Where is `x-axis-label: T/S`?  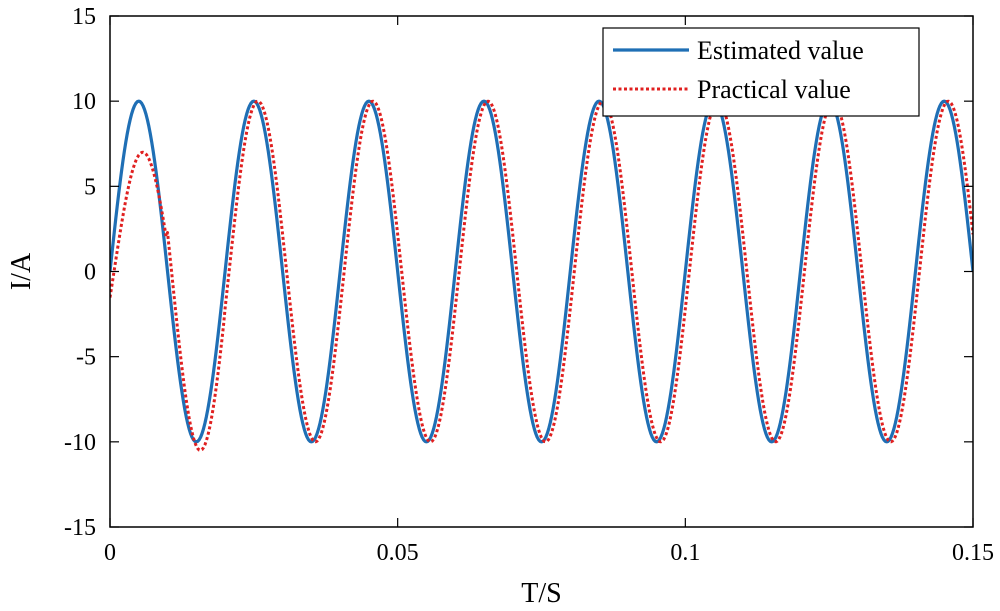
x-axis-label: T/S is located at coordinates (541, 593).